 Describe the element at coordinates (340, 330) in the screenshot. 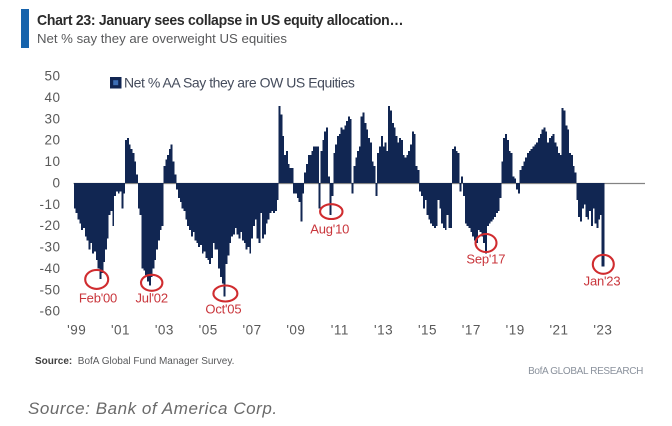

I see `svg-text: '11` at that location.